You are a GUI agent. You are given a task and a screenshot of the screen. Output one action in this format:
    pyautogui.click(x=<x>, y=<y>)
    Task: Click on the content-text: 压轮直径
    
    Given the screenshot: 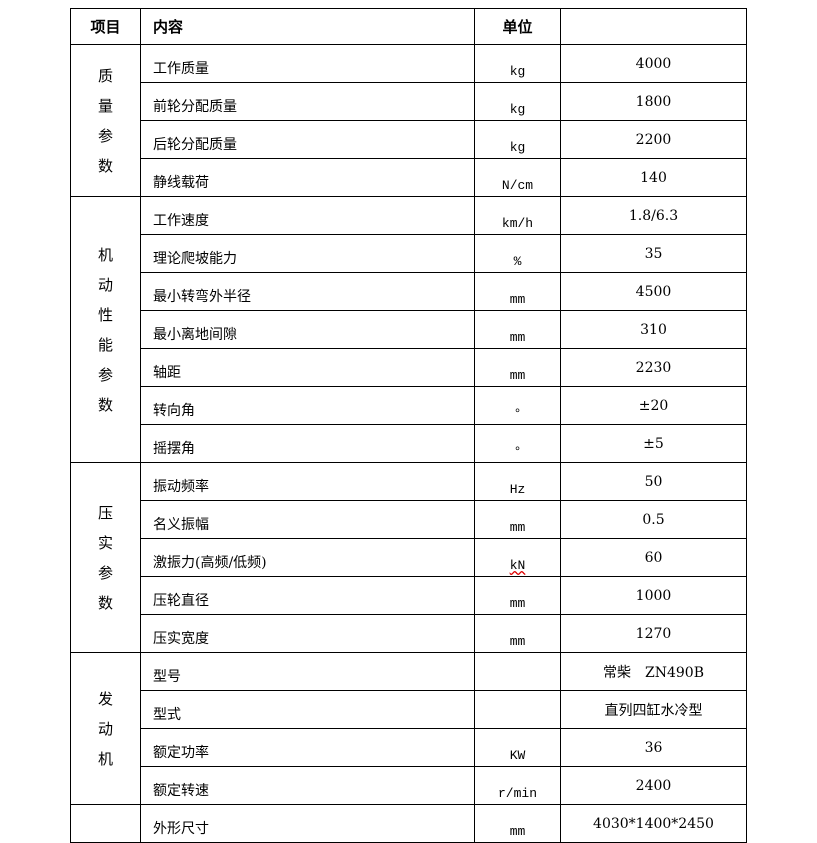 What is the action you would take?
    pyautogui.click(x=181, y=601)
    